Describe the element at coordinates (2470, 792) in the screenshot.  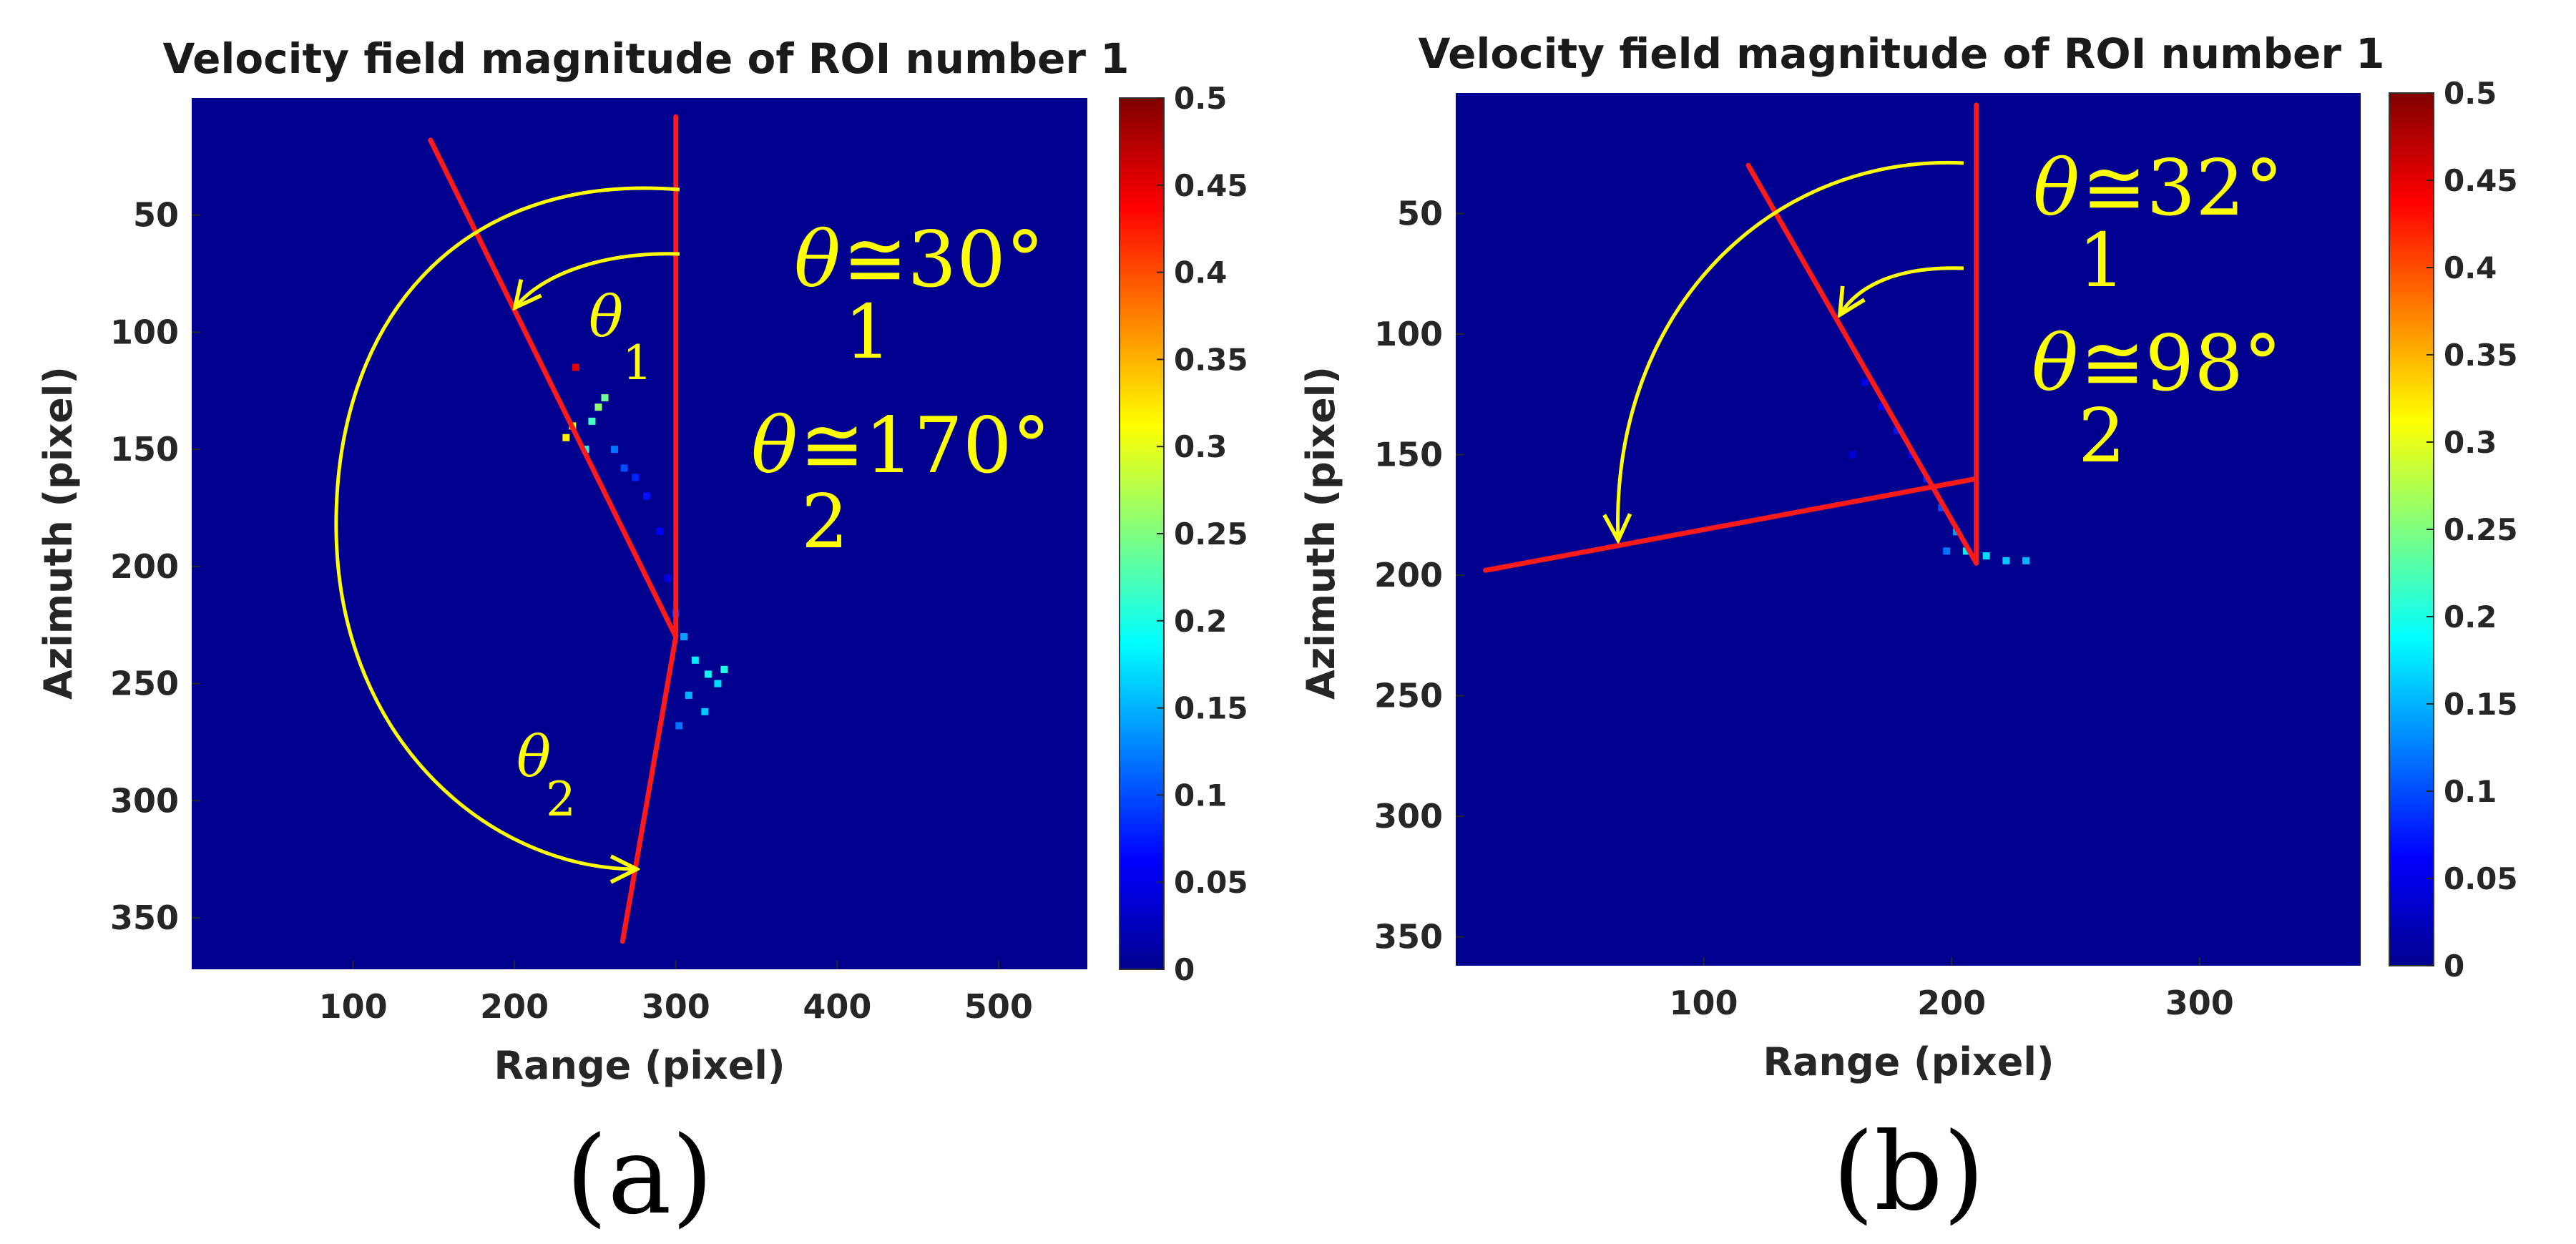
I see `panel-b-colorbar-tick-label: 0.1` at that location.